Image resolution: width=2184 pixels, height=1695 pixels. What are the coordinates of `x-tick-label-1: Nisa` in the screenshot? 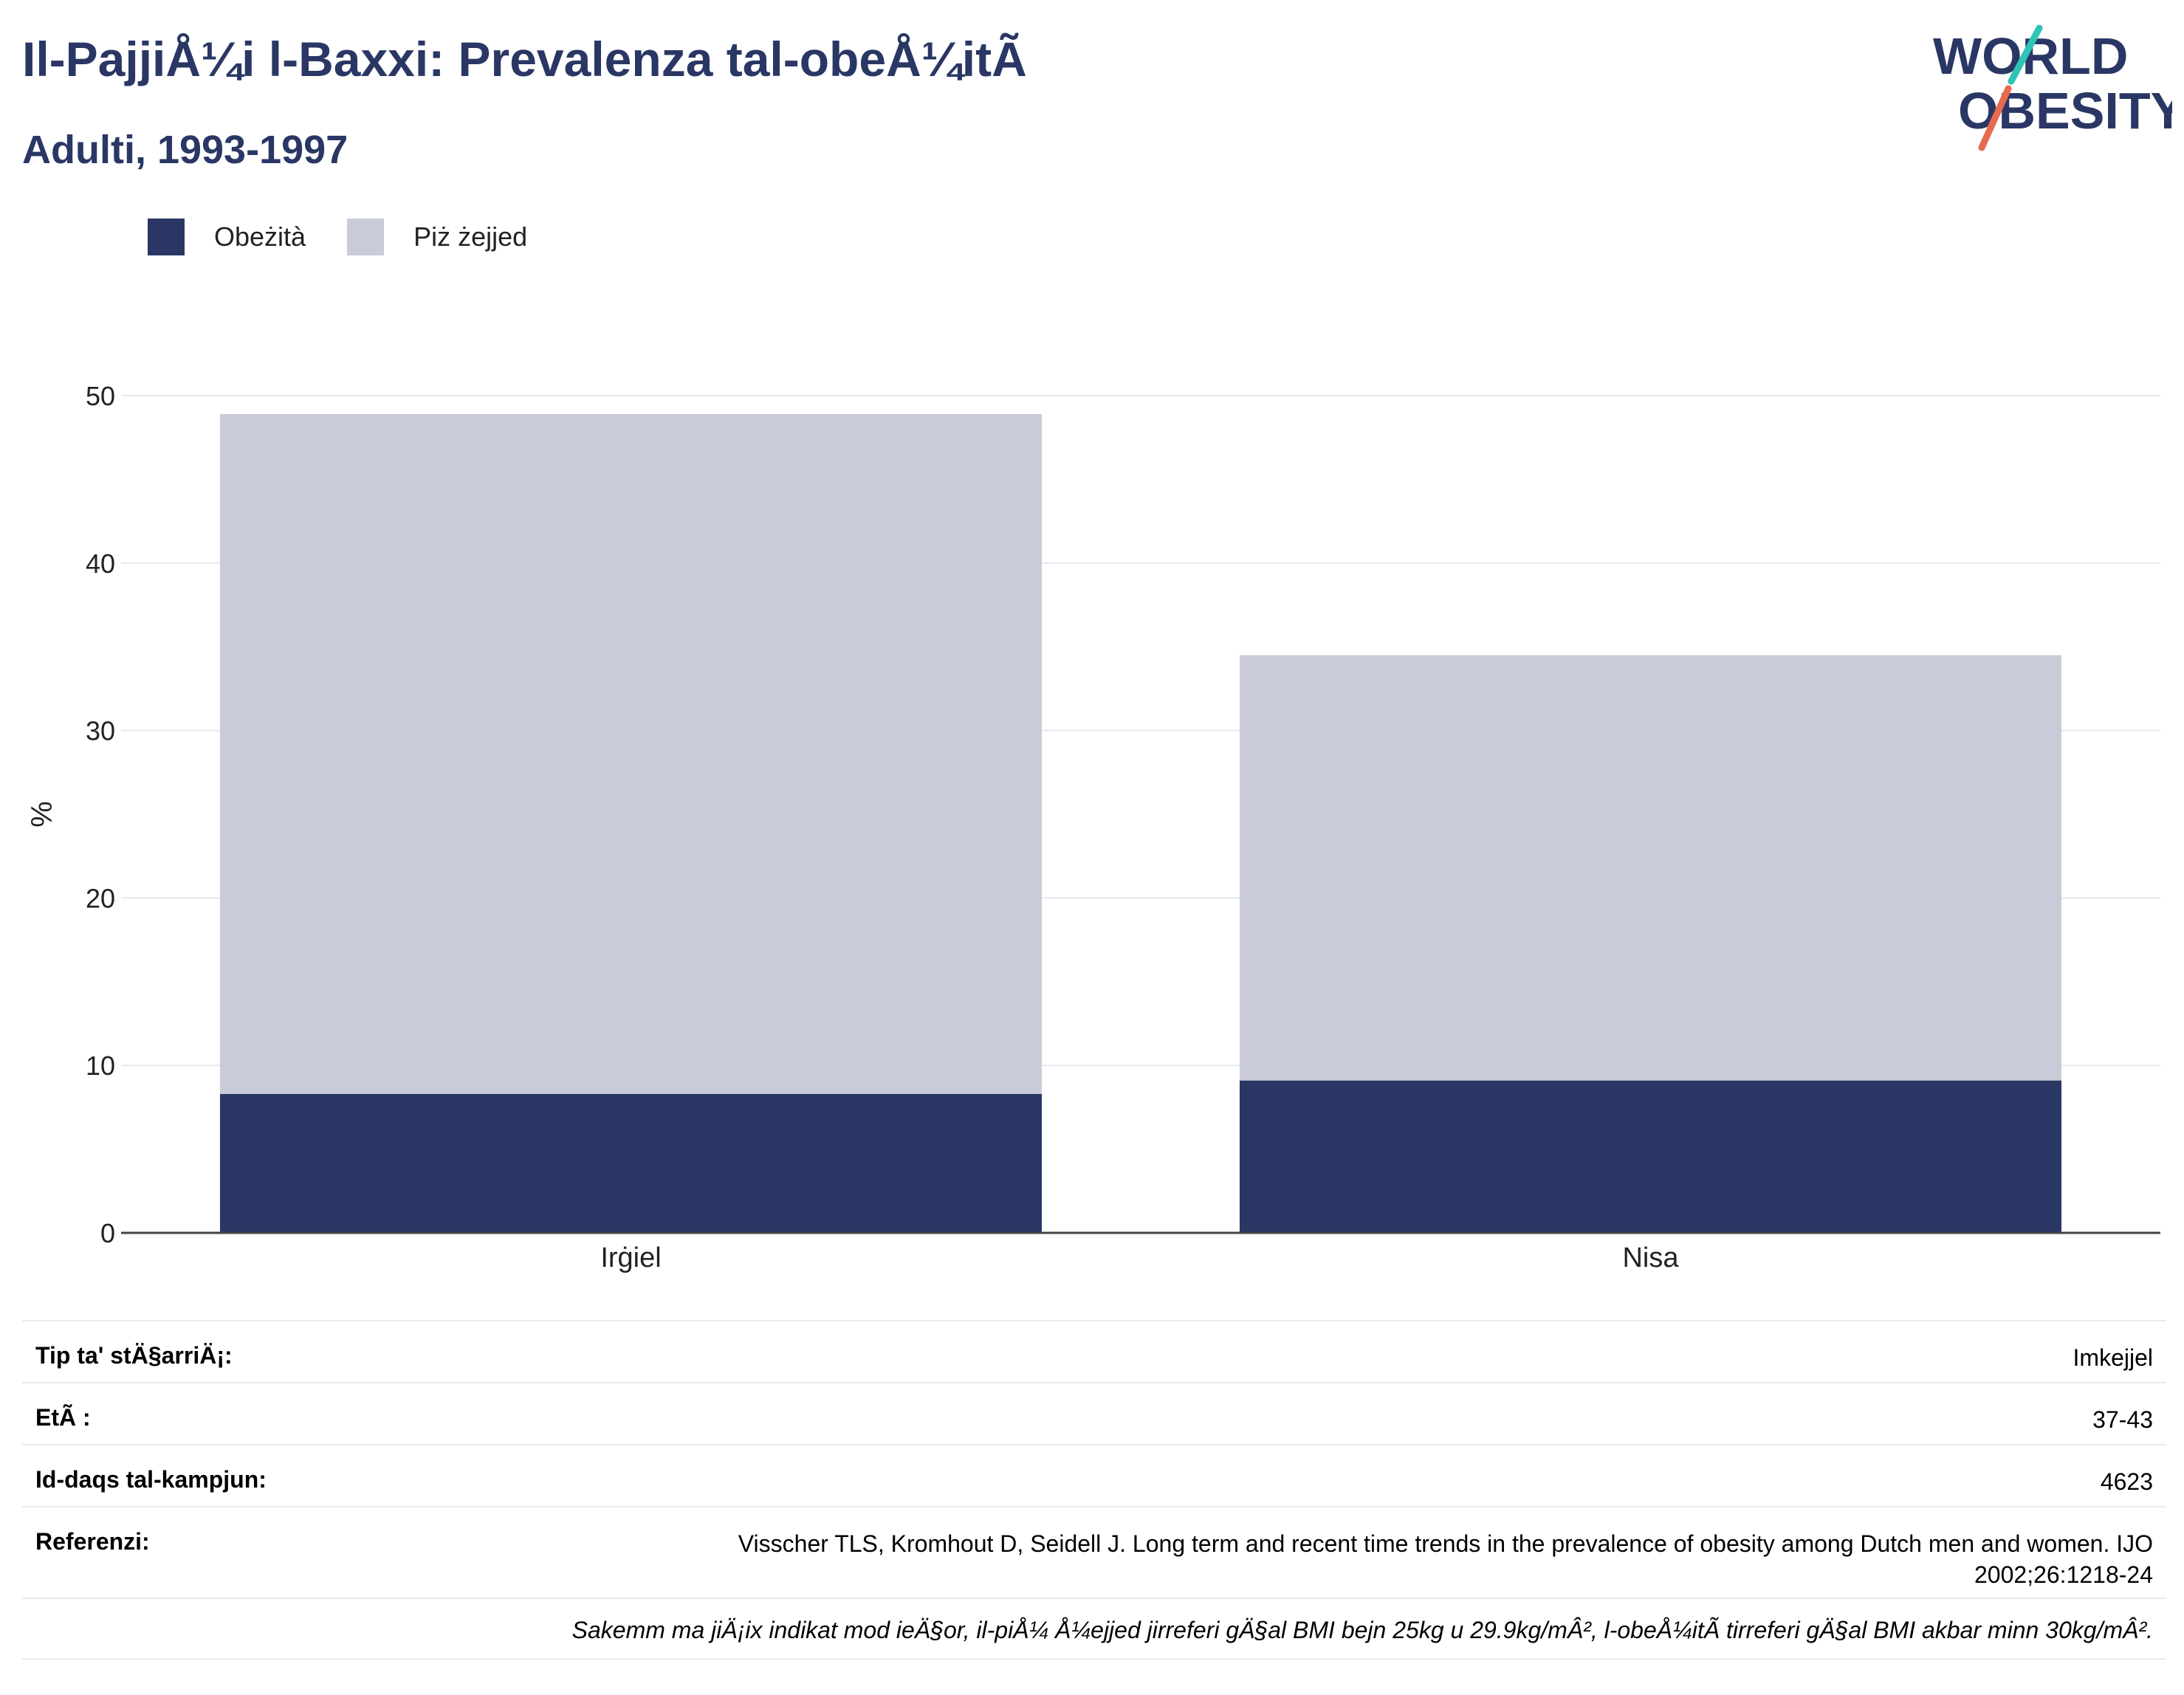 It's located at (1651, 1257).